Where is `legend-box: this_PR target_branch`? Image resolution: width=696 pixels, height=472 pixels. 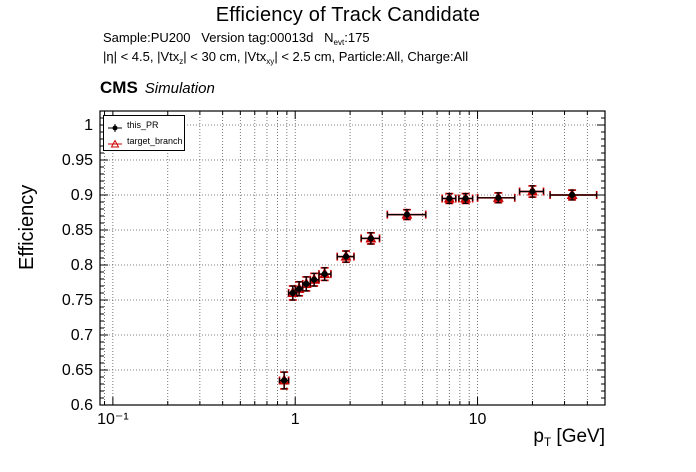
legend-box: this_PR target_branch is located at coordinates (144, 133).